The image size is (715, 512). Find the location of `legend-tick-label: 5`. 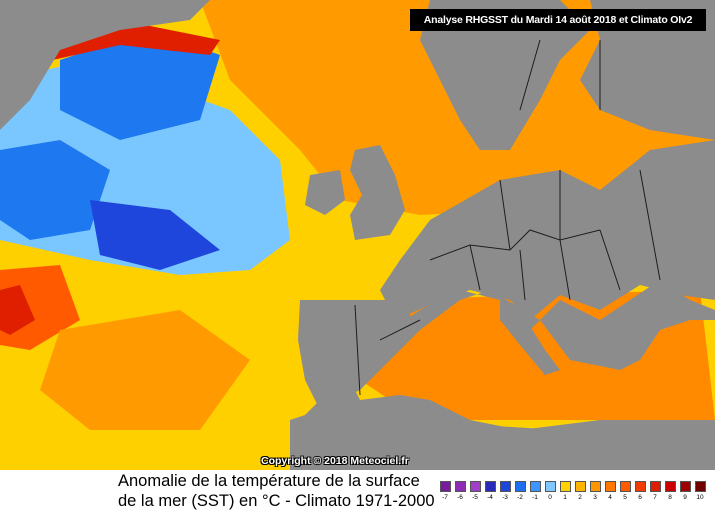

legend-tick-label: 5 is located at coordinates (625, 497).